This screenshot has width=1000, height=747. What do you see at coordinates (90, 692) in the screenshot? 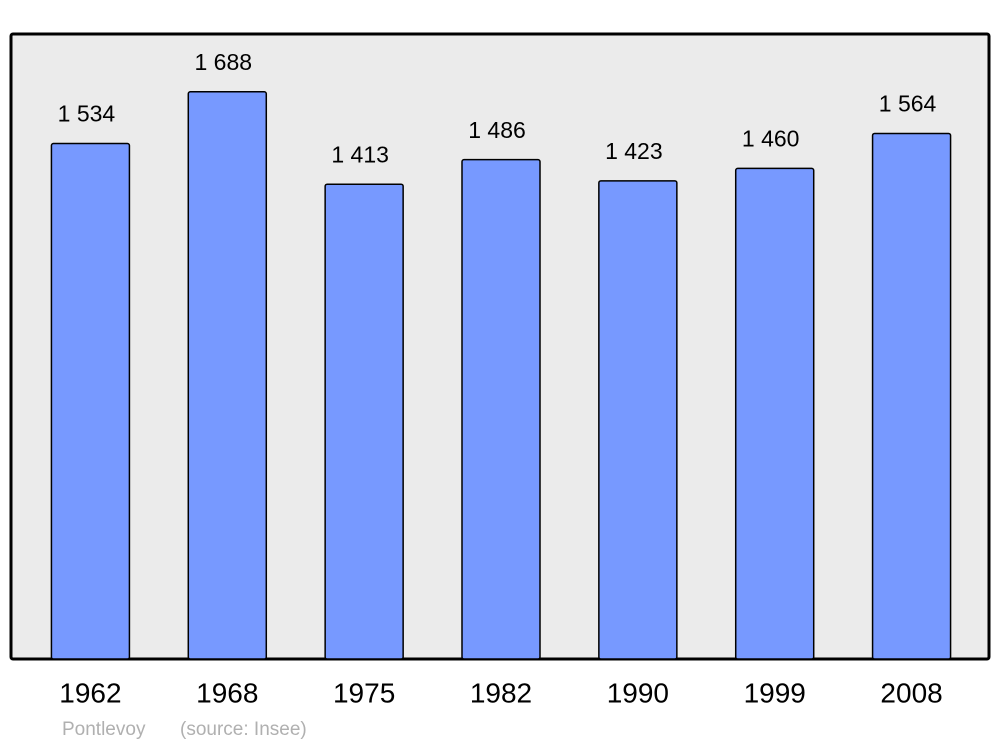
I see `x-tick-label: 1962` at bounding box center [90, 692].